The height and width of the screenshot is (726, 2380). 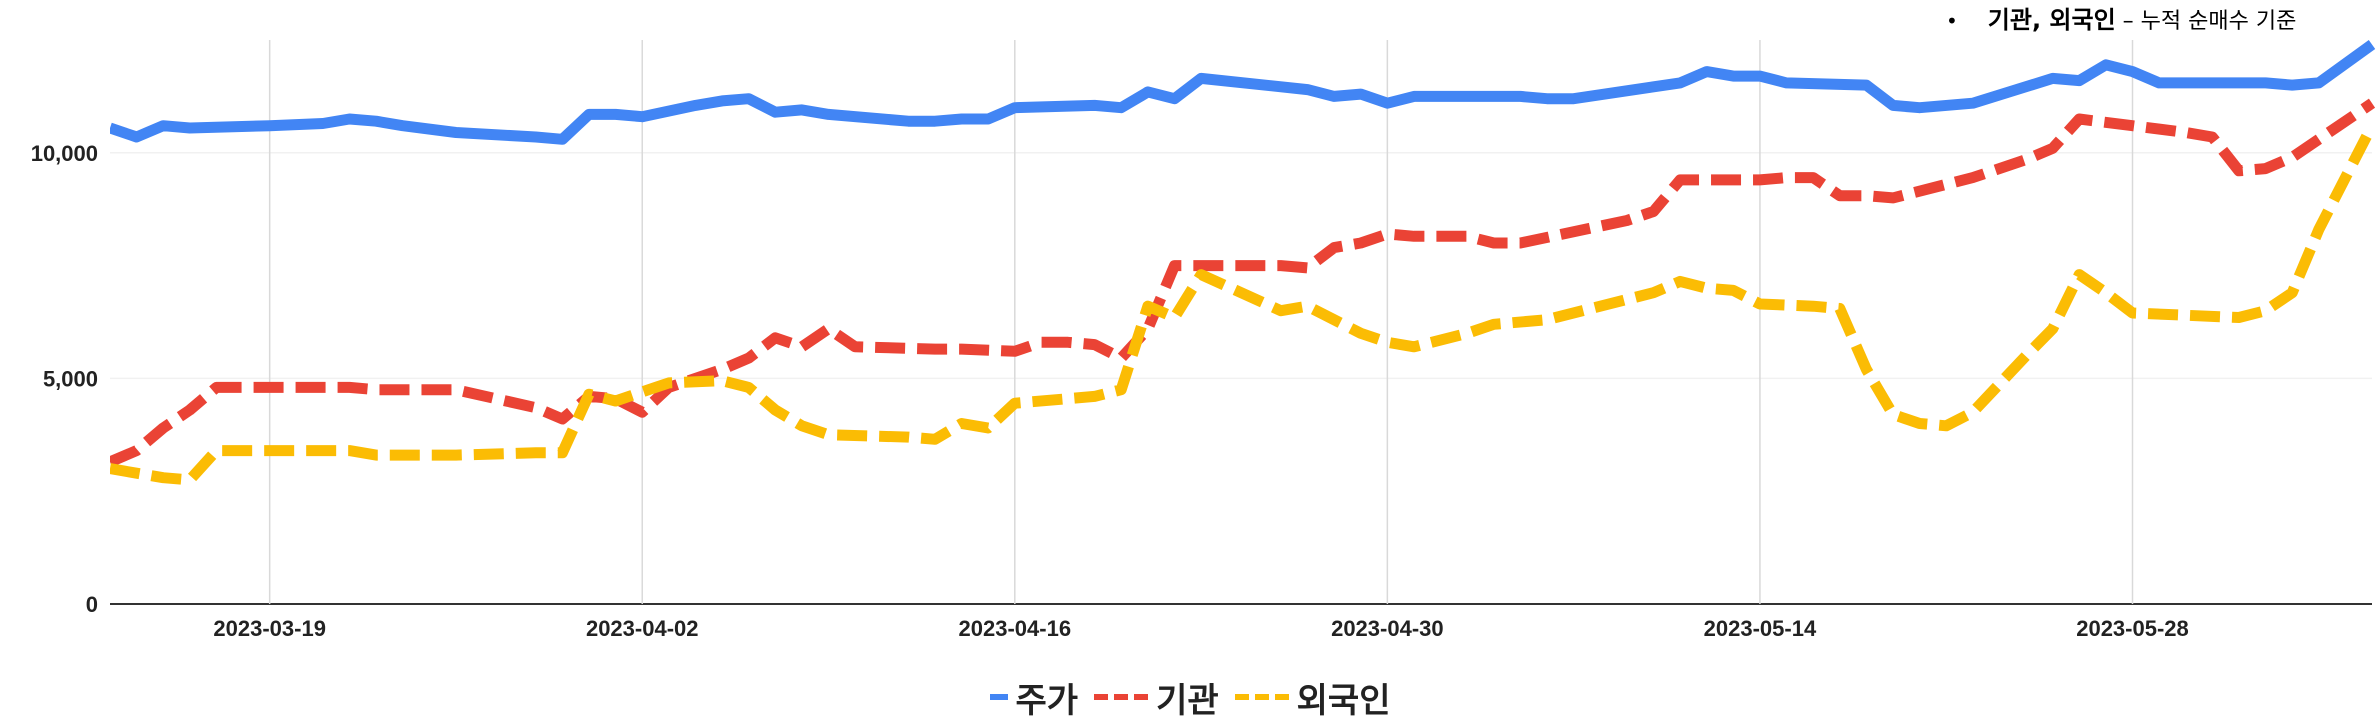 I want to click on legend-item-1: 주가, so click(x=1034, y=697).